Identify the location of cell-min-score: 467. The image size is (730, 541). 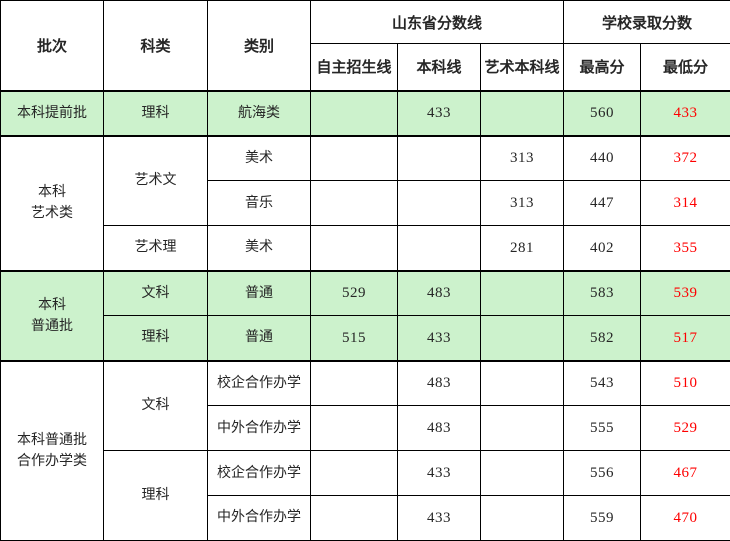
(684, 473).